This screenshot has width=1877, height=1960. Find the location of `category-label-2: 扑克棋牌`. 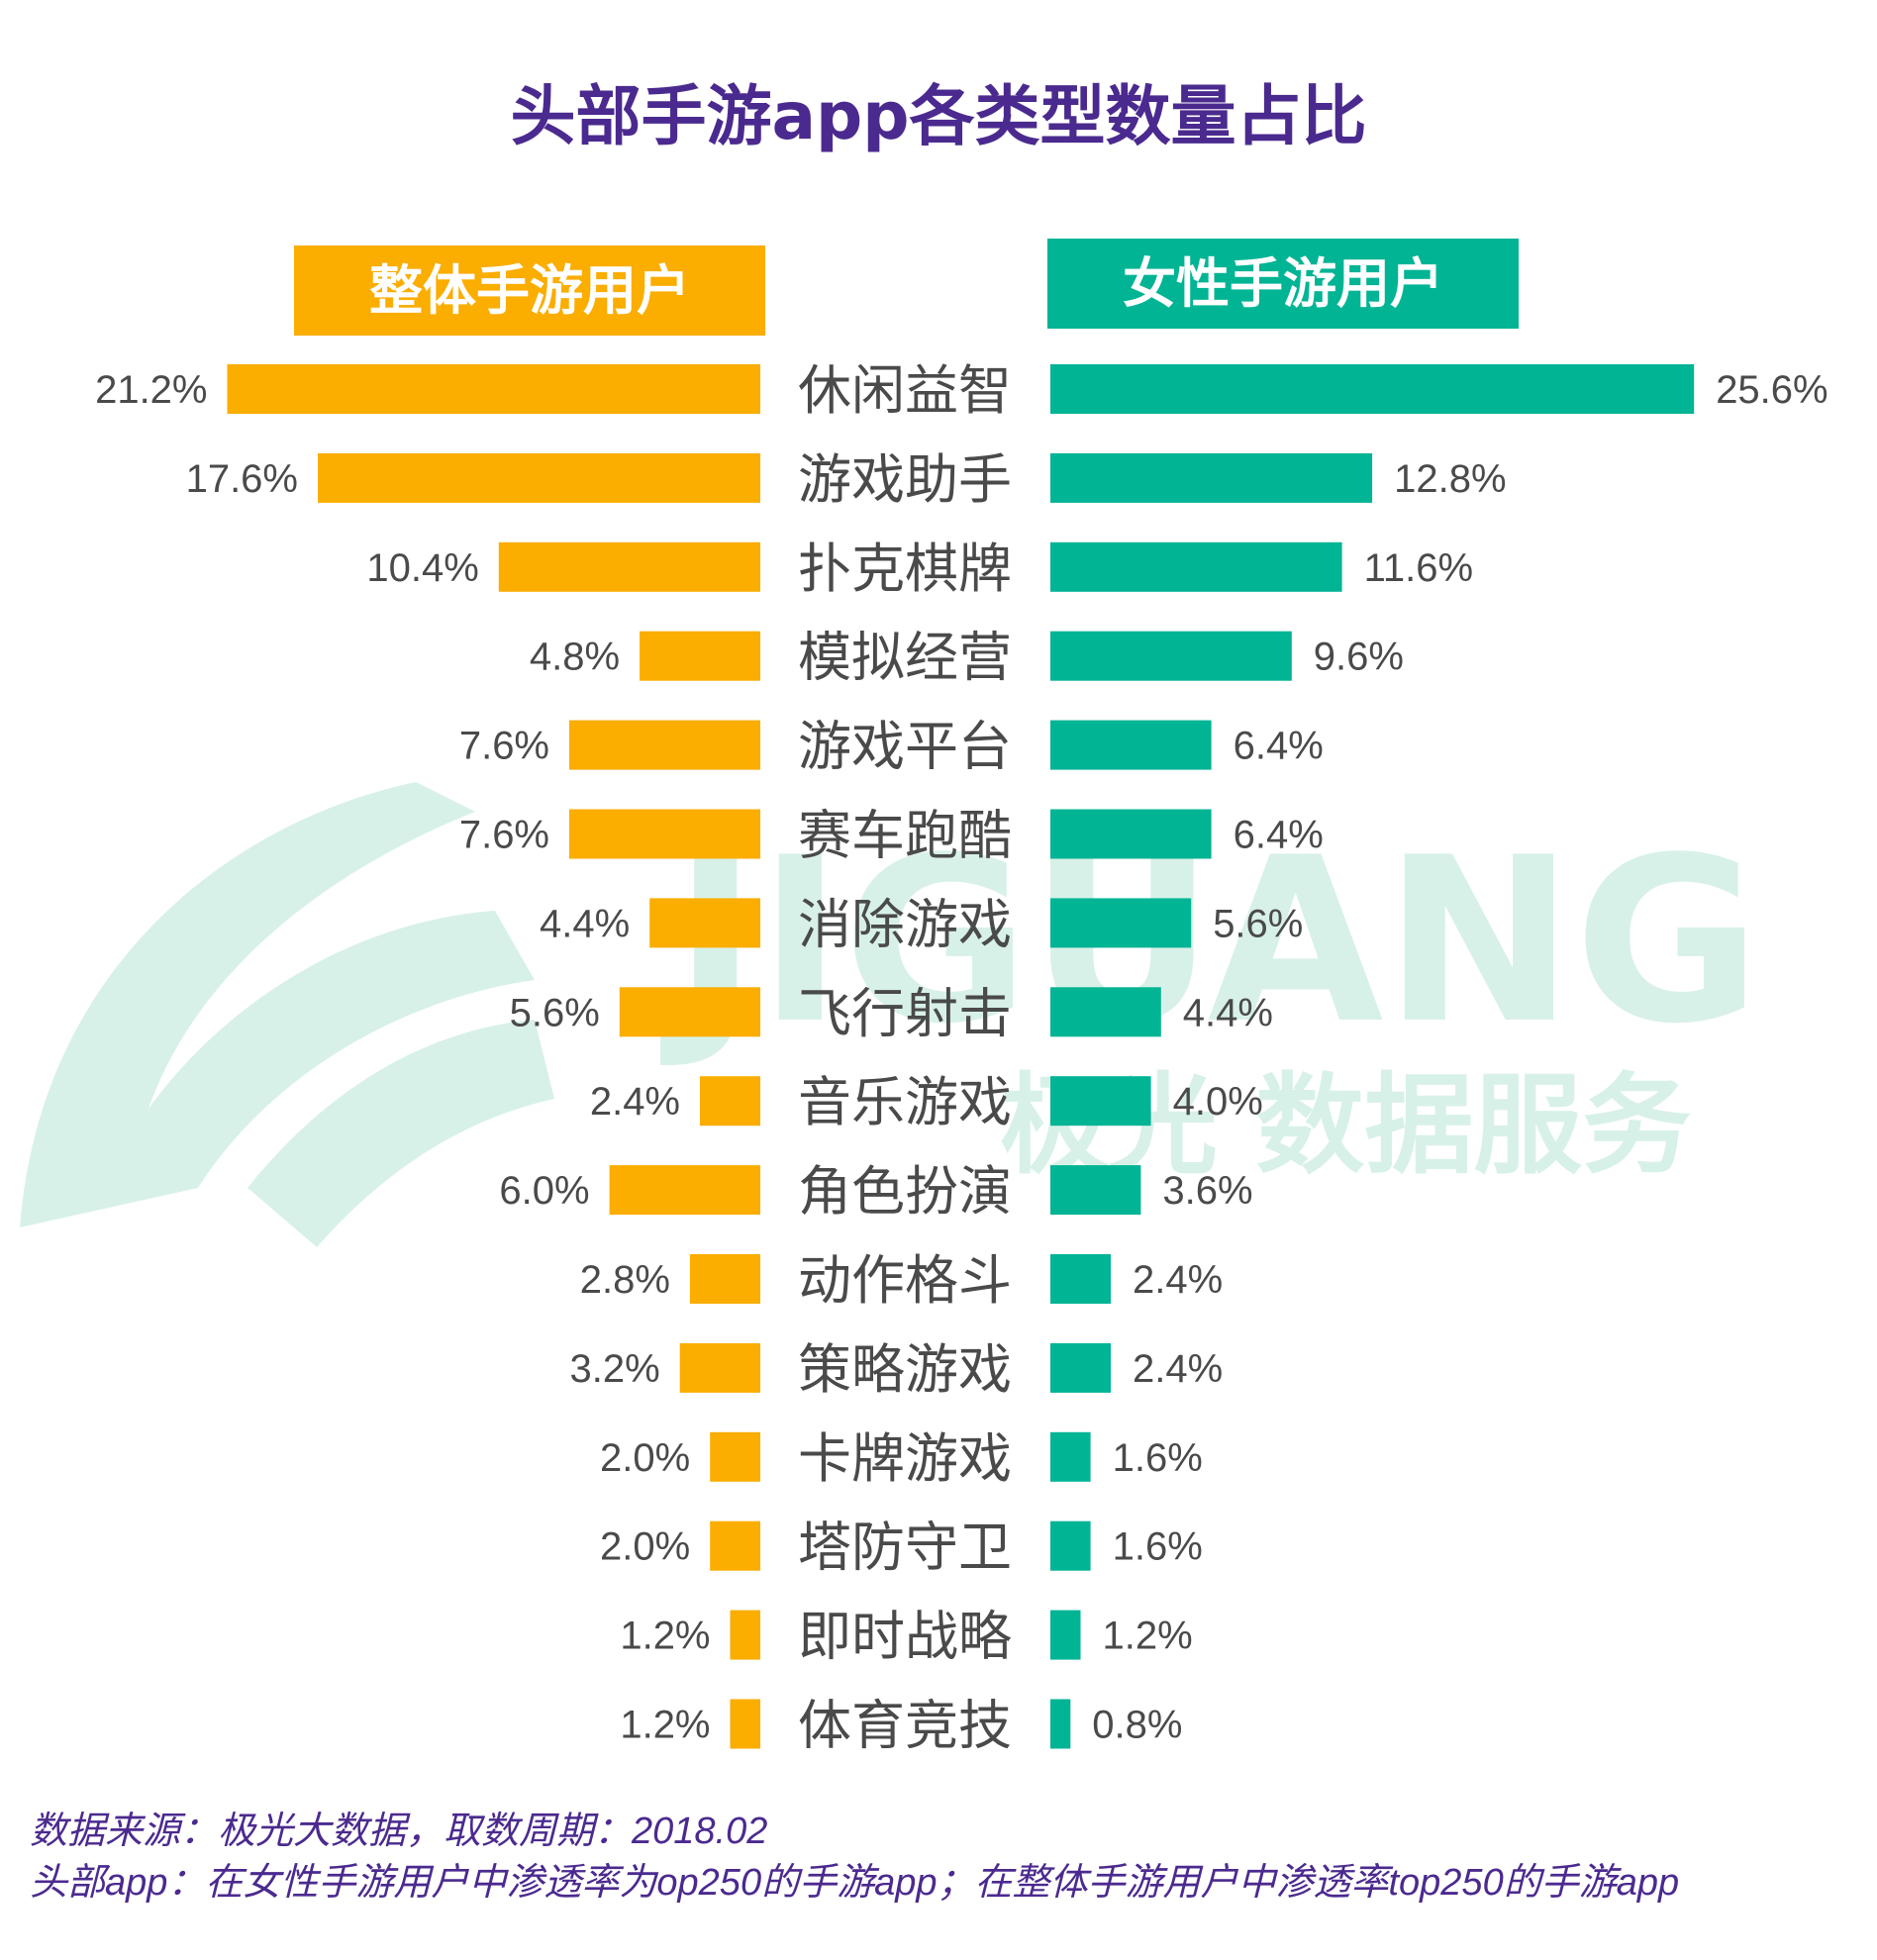

category-label-2: 扑克棋牌 is located at coordinates (905, 569).